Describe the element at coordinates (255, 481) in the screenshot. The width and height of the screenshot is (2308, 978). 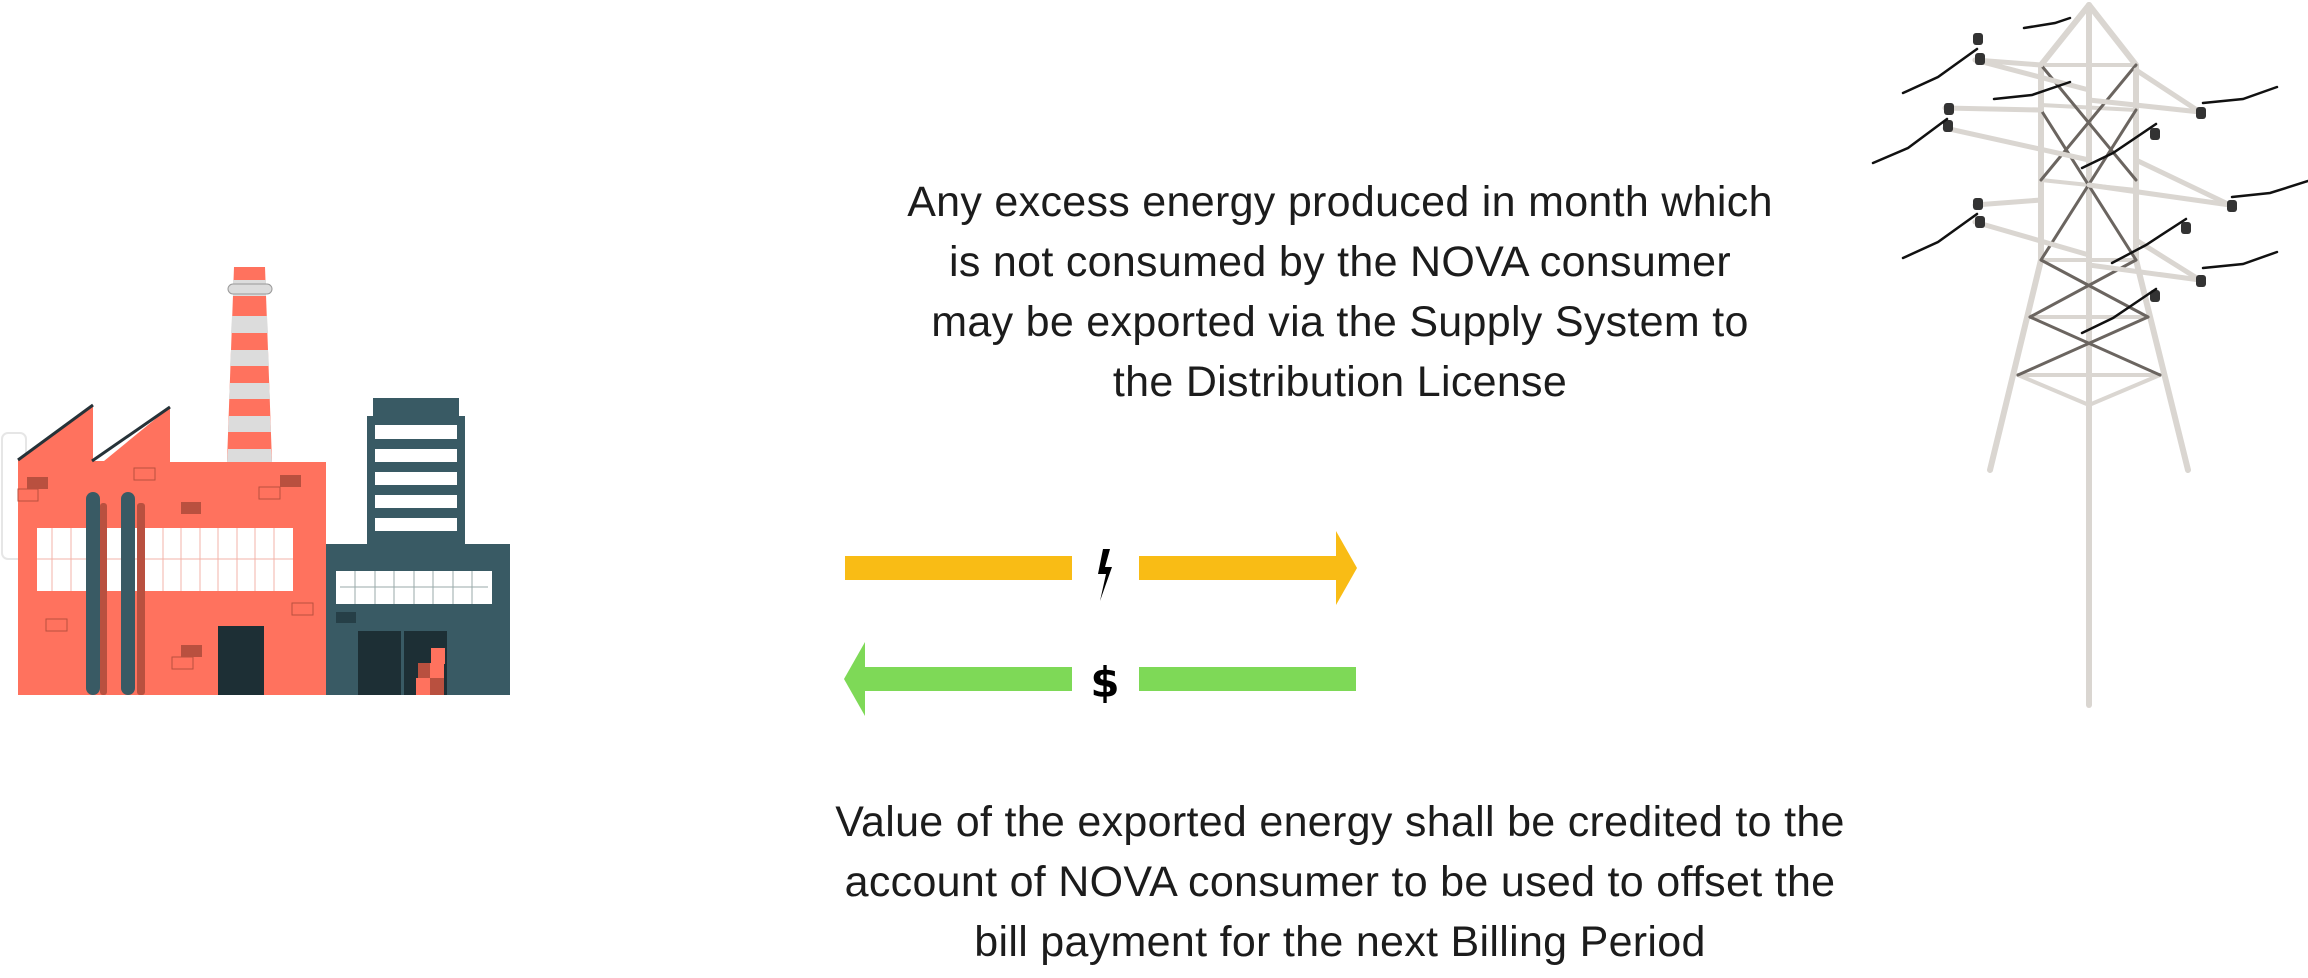
I see `factory-illustration` at that location.